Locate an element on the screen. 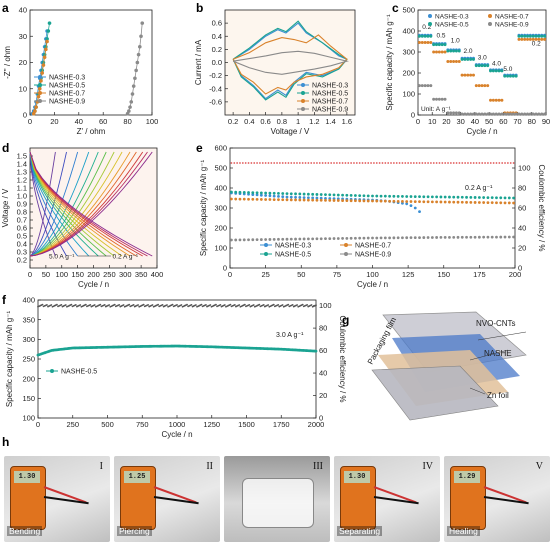 The height and width of the screenshot is (546, 554). legend-label: NASHE-0.5 is located at coordinates (330, 94).